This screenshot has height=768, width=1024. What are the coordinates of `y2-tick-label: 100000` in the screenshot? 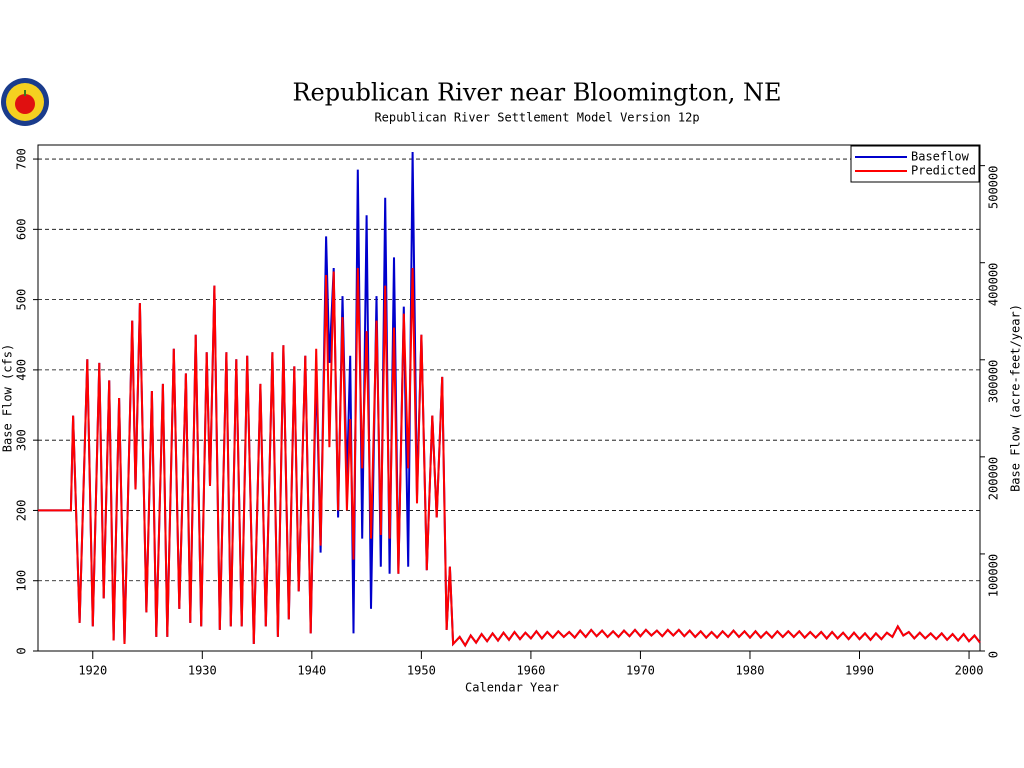 It's located at (994, 575).